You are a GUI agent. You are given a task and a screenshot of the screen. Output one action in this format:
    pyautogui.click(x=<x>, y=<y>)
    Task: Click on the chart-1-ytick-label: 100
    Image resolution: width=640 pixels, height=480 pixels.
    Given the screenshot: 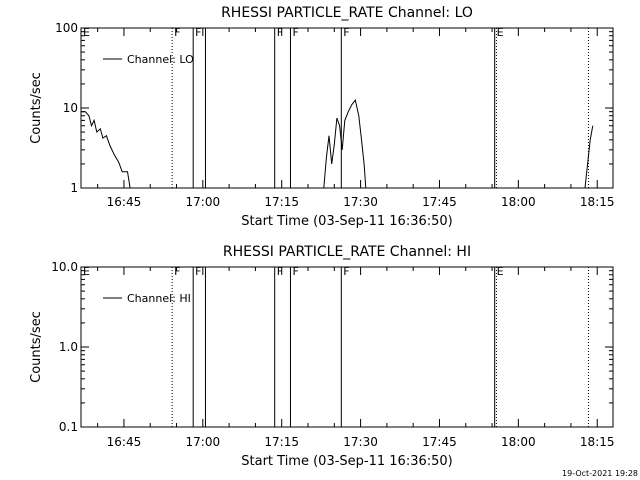 What is the action you would take?
    pyautogui.click(x=66, y=28)
    